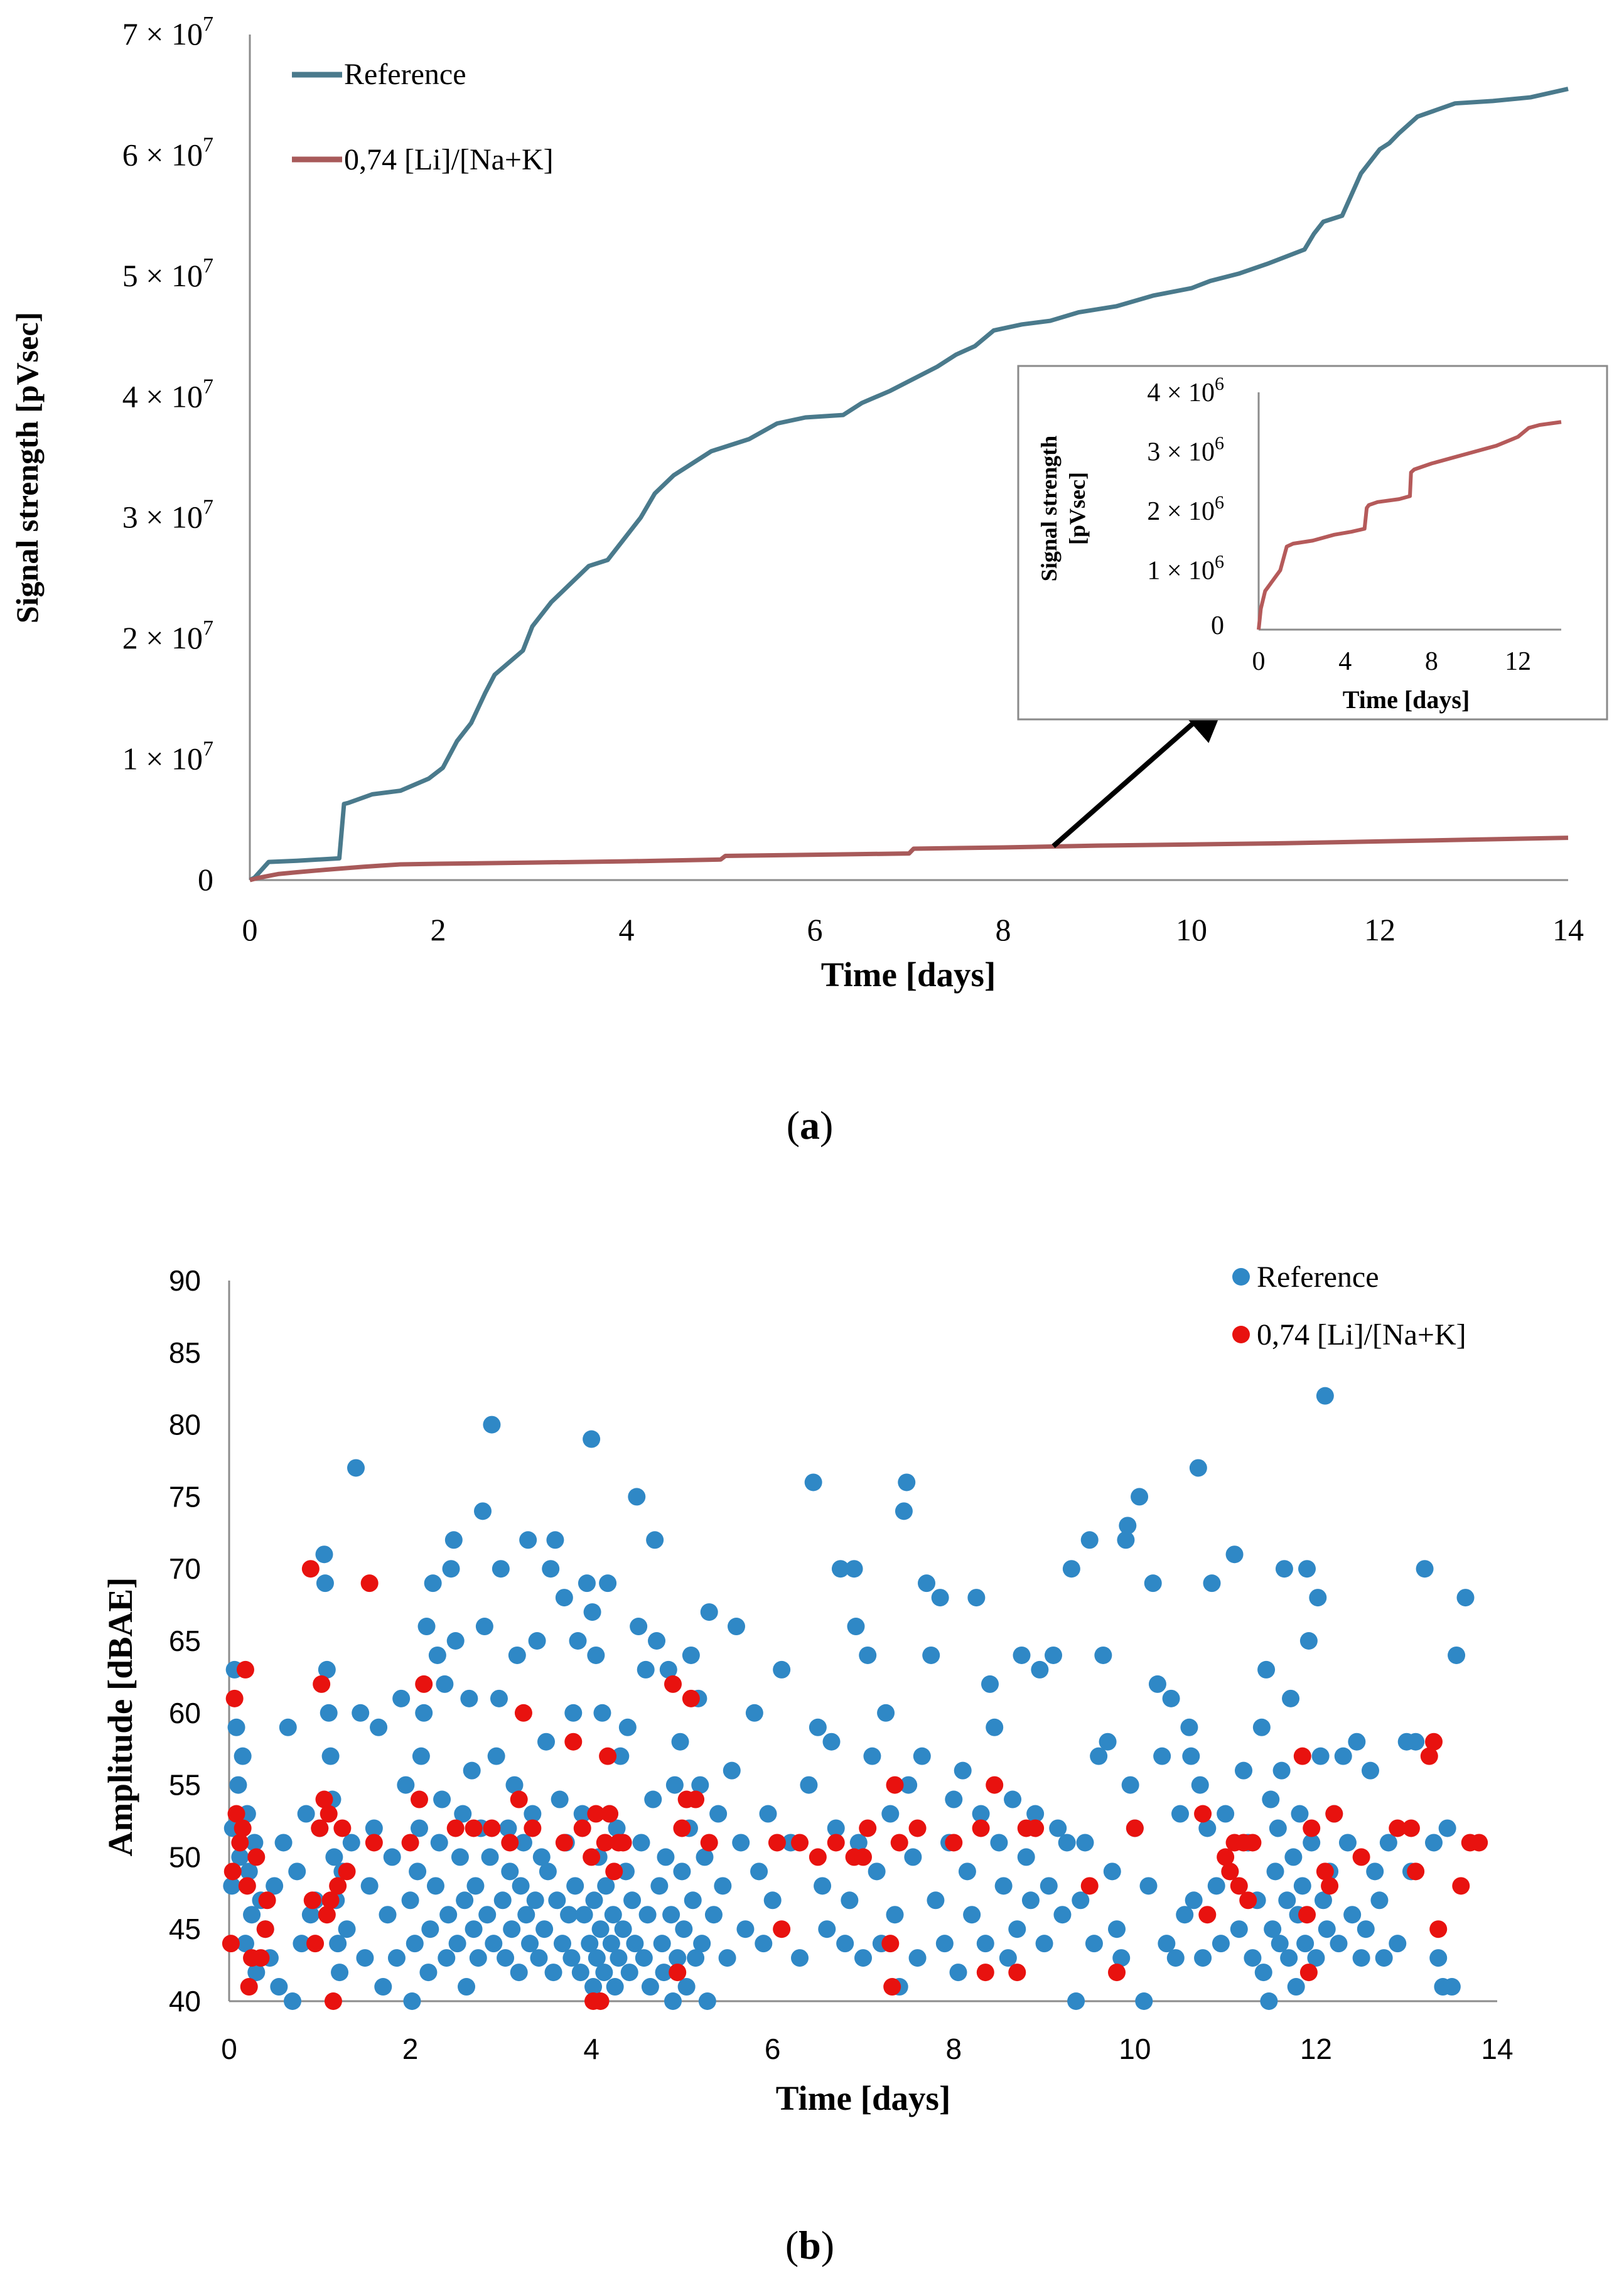 Image resolution: width=1624 pixels, height=2273 pixels. Describe the element at coordinates (120, 1717) in the screenshot. I see `panel-b-y-axis-title: Amplitude [dBAE]` at that location.